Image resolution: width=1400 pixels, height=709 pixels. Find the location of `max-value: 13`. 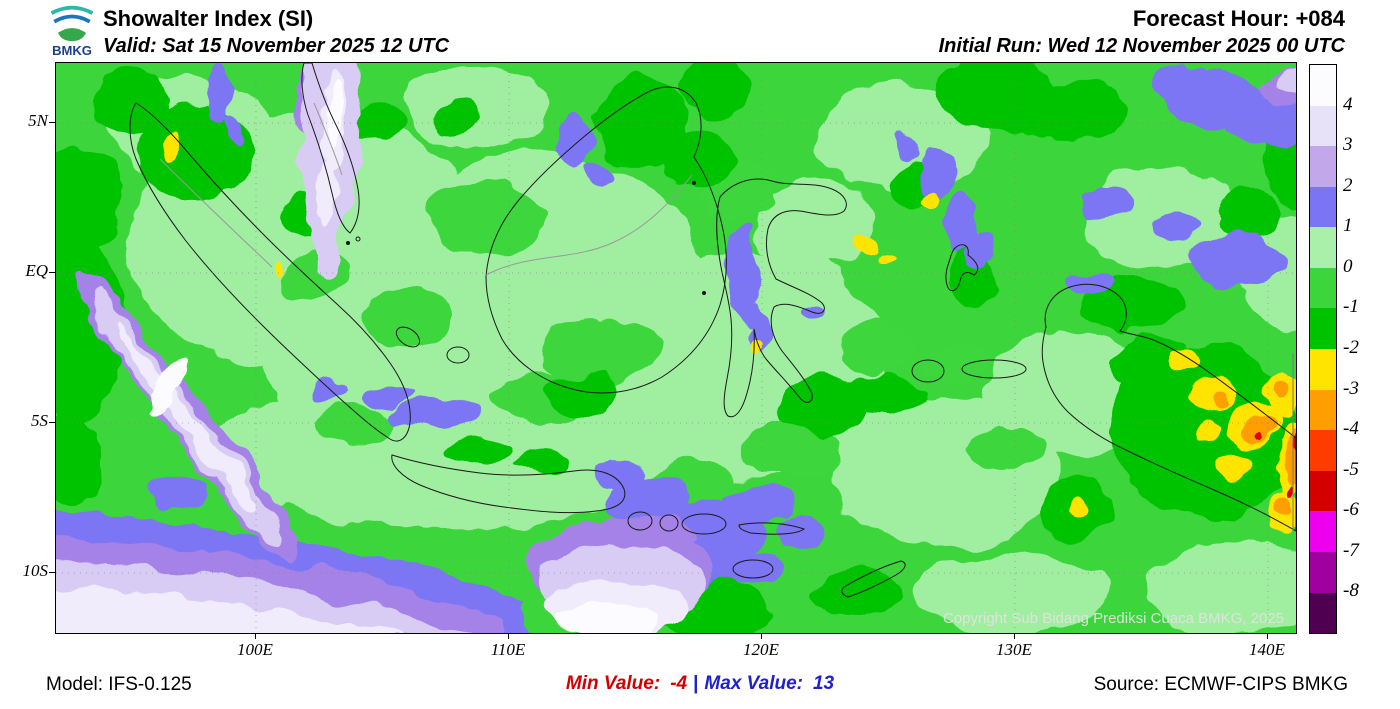

max-value: 13 is located at coordinates (823, 683).